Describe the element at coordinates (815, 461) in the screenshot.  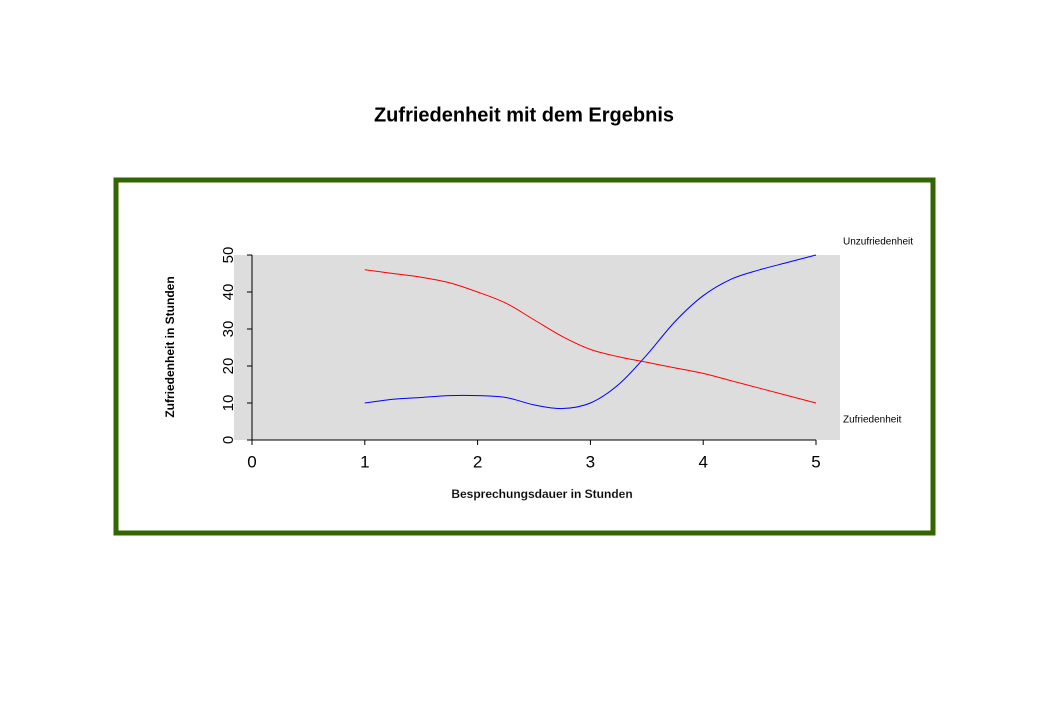
I see `x-tick-label: 5` at that location.